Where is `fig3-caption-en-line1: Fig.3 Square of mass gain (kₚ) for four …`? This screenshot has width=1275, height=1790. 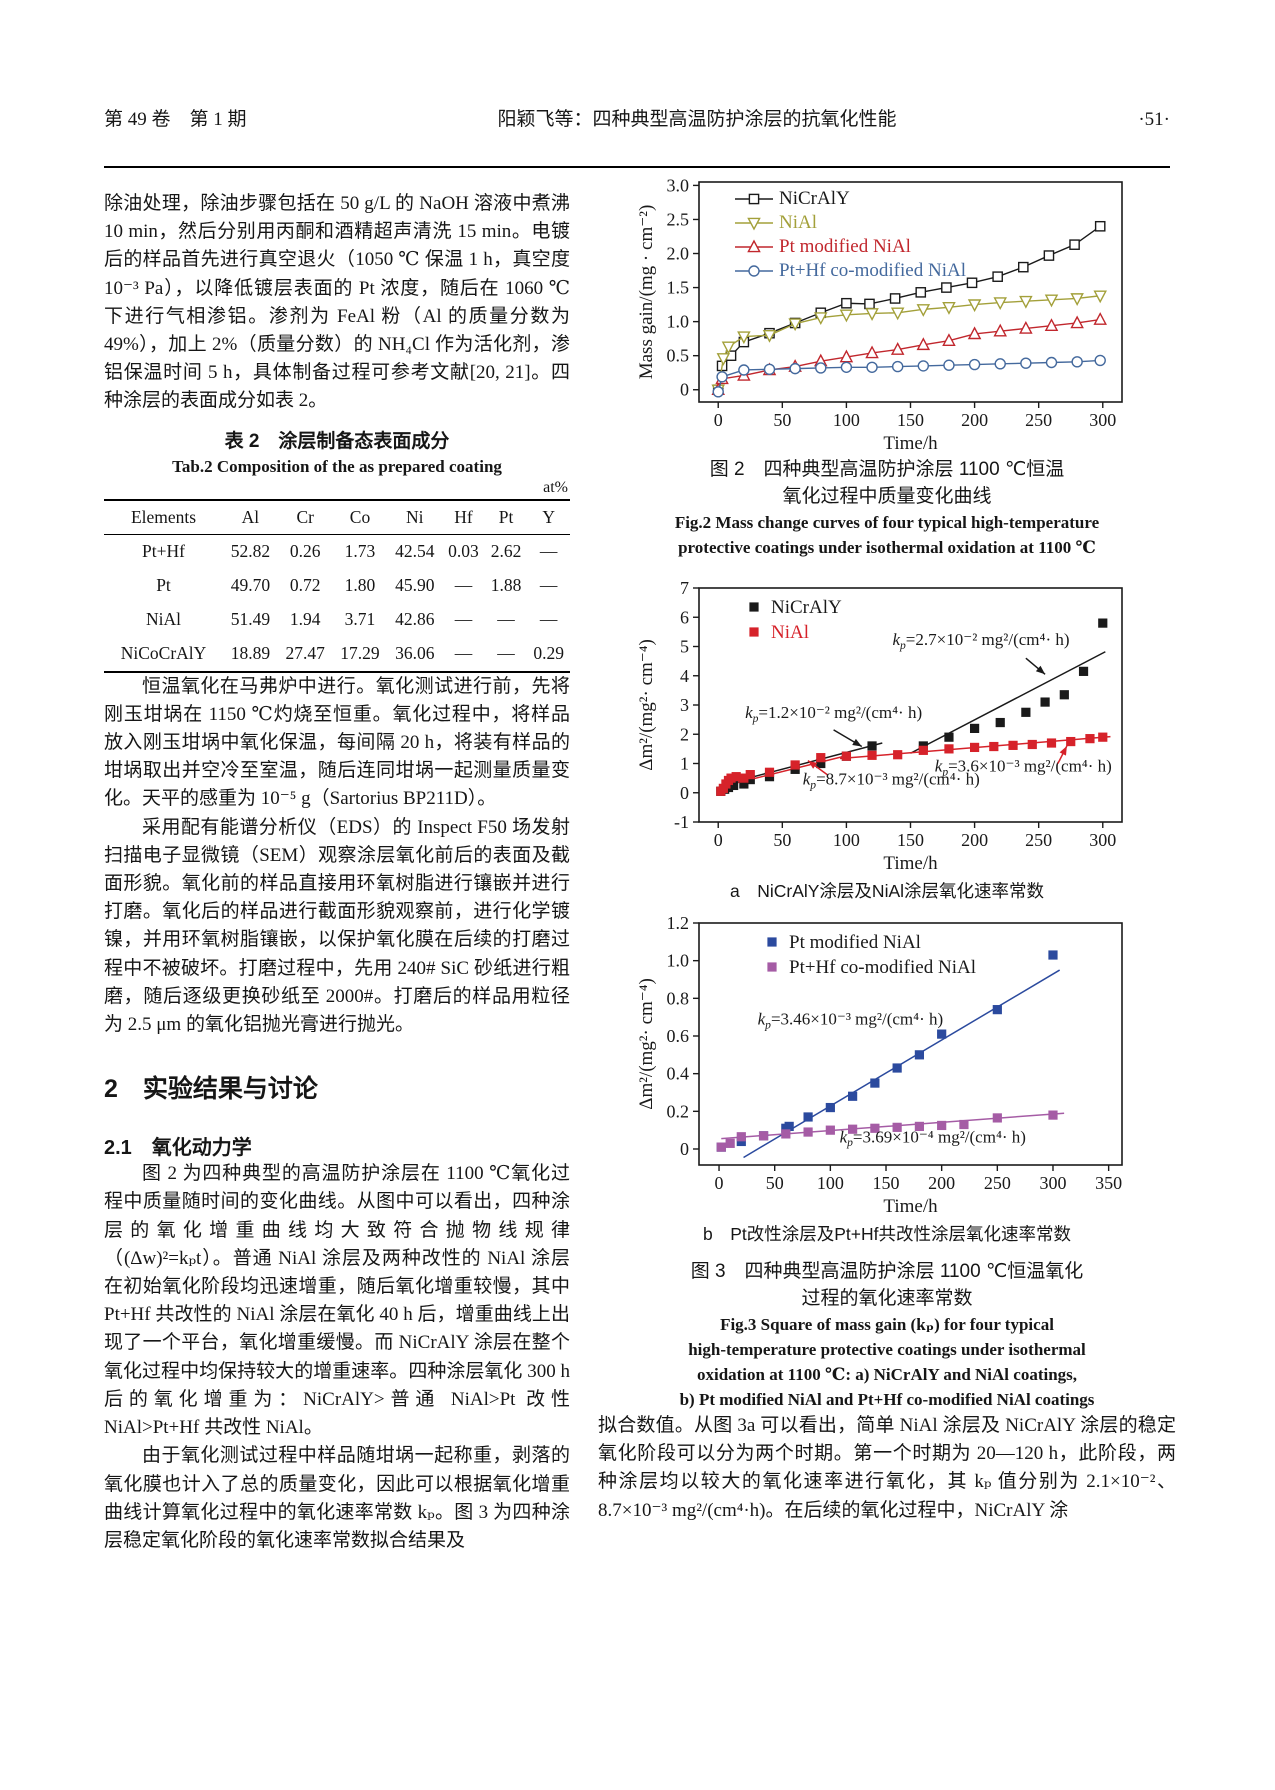 fig3-caption-en-line1: Fig.3 Square of mass gain (kₚ) for four … is located at coordinates (887, 1324).